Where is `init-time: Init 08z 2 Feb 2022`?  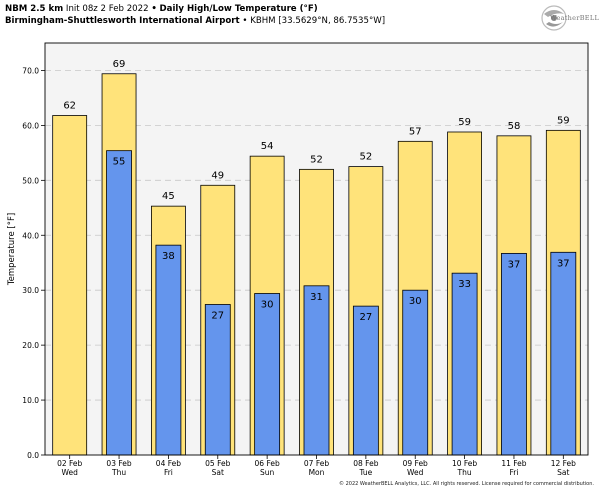
init-time: Init 08z 2 Feb 2022 is located at coordinates (107, 9).